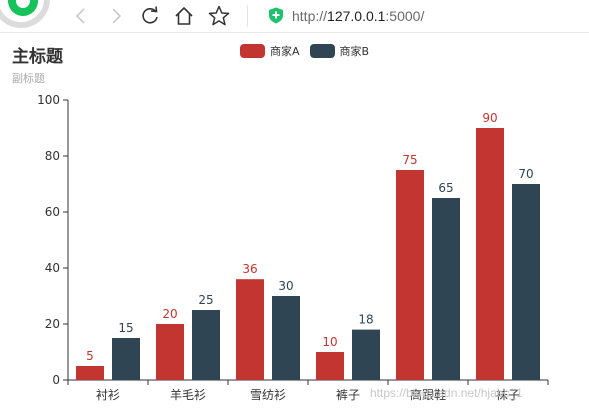 This screenshot has width=589, height=410. What do you see at coordinates (108, 395) in the screenshot?
I see `x-tick-label: 衬衫` at bounding box center [108, 395].